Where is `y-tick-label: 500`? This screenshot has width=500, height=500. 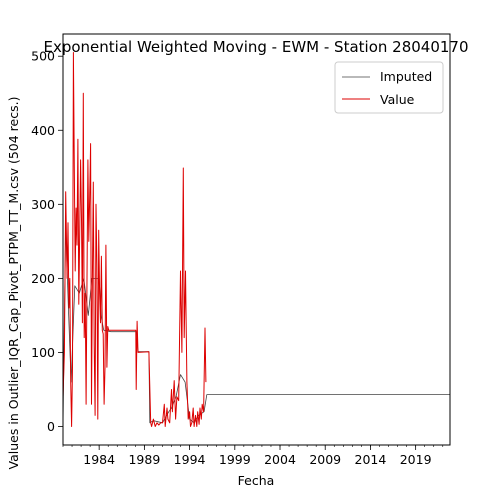 y-tick-label: 500 is located at coordinates (43, 56).